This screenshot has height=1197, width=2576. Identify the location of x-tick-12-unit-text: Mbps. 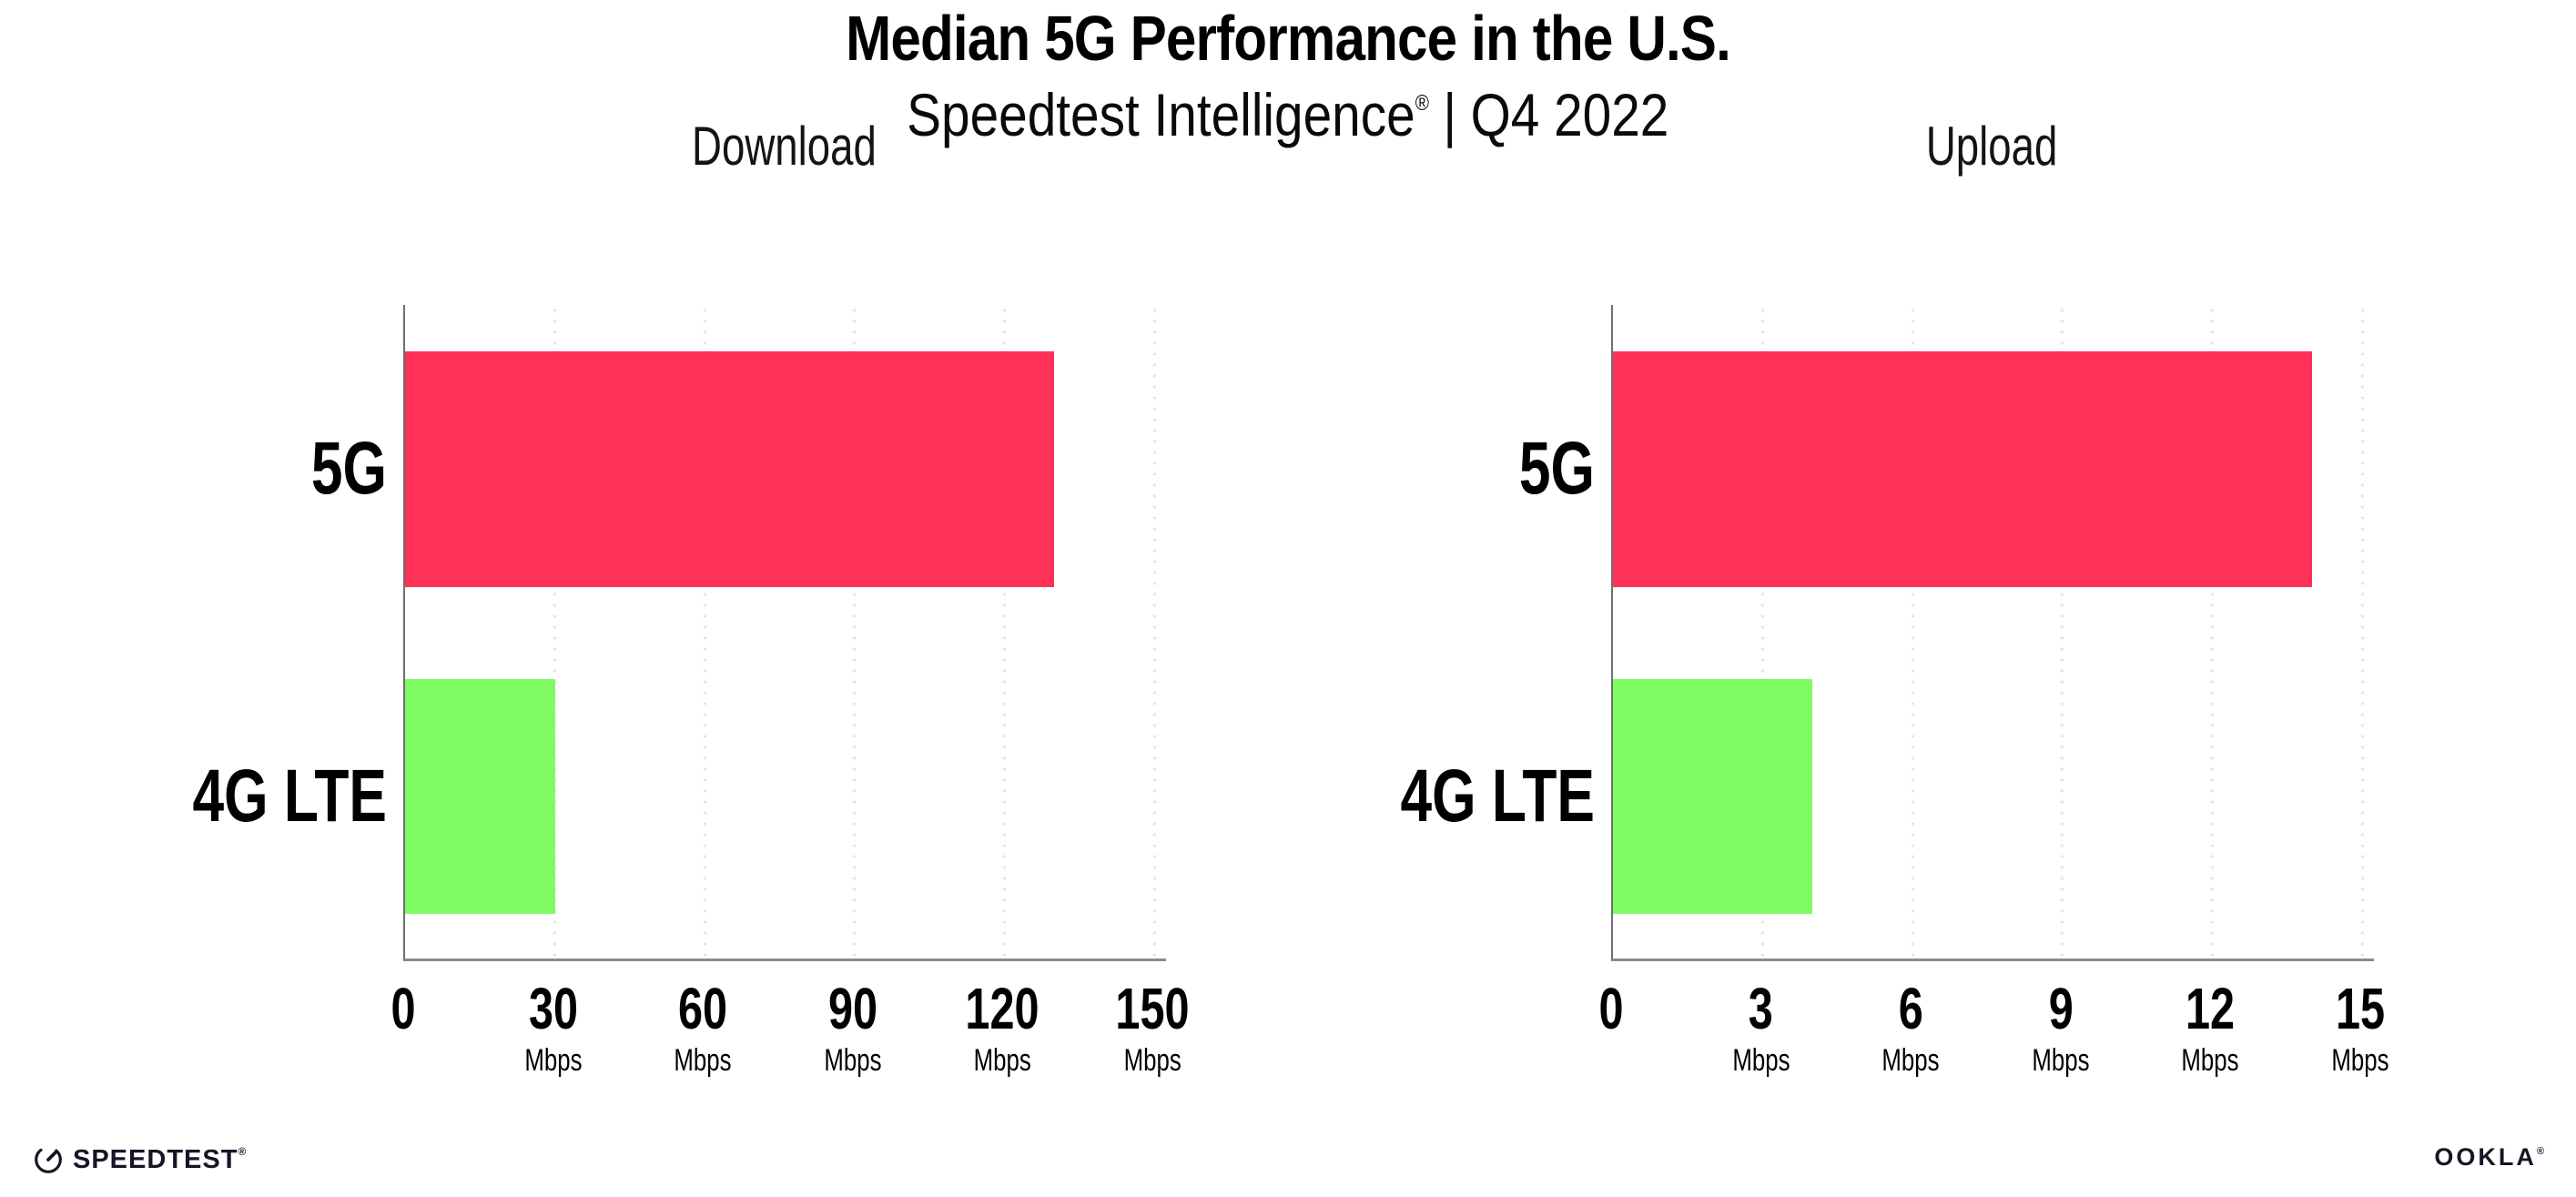
(2210, 1060).